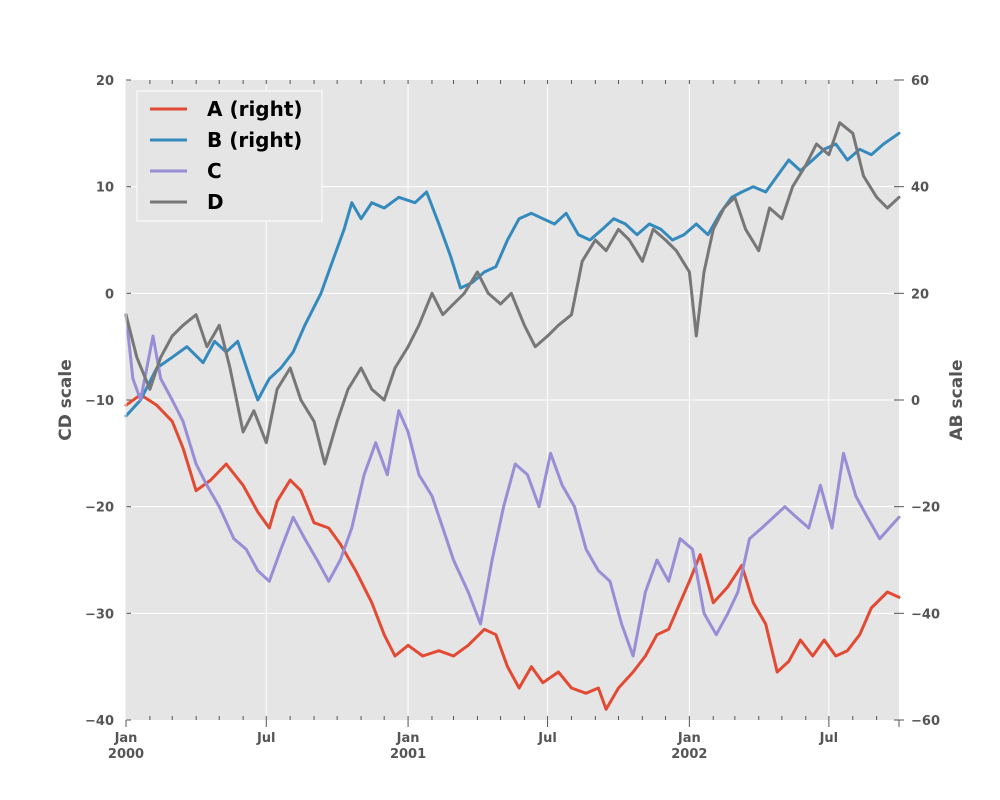 The image size is (1000, 800). Describe the element at coordinates (920, 294) in the screenshot. I see `right-tick-label: 20` at that location.